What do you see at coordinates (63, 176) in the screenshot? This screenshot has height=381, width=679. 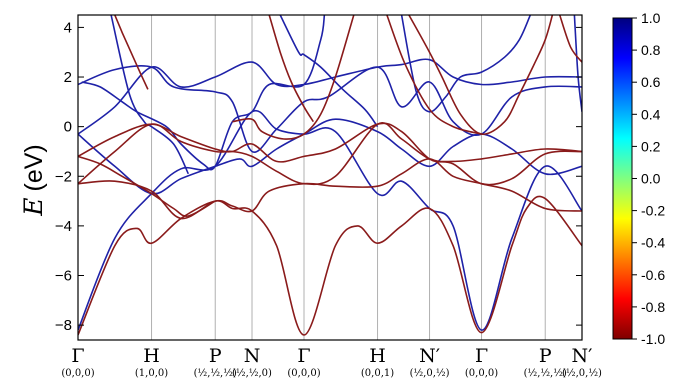 I see `y-tick-label: −2` at bounding box center [63, 176].